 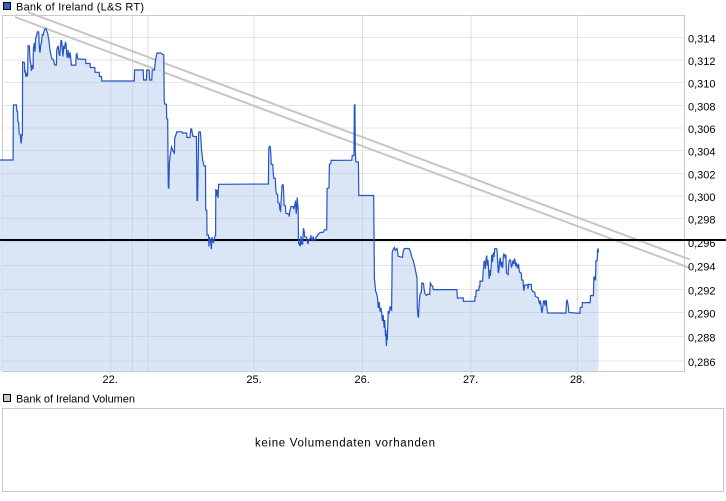 What do you see at coordinates (253, 380) in the screenshot?
I see `svg-text: 25.` at bounding box center [253, 380].